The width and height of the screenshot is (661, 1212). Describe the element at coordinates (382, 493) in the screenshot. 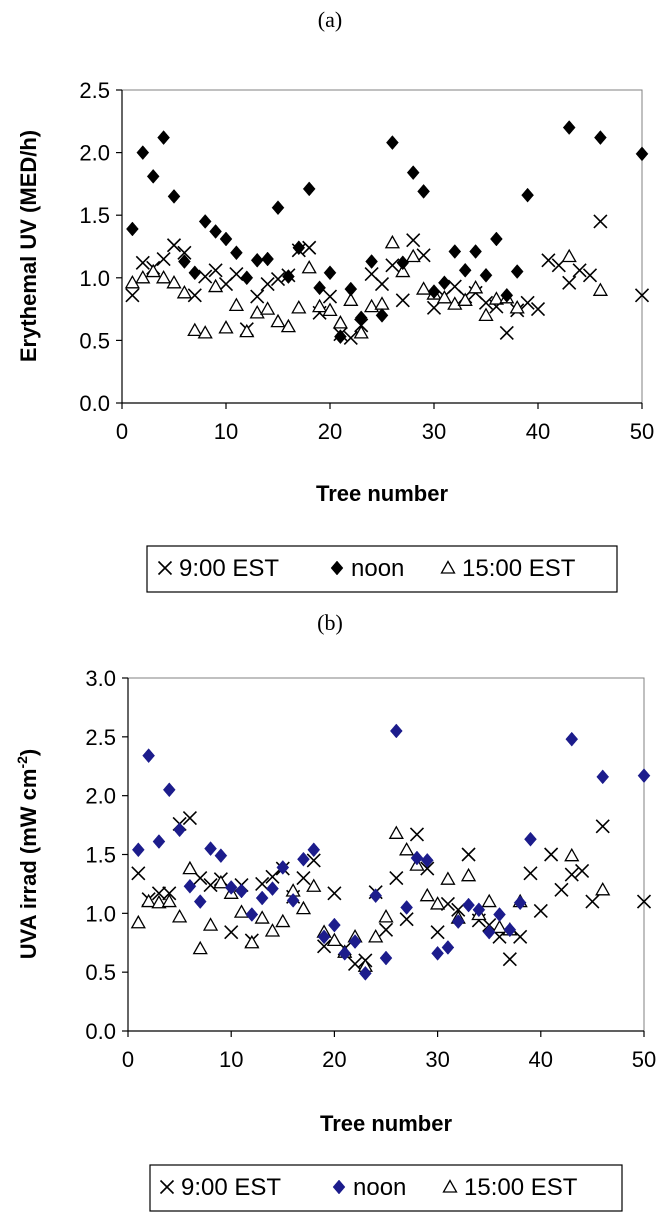

I see `x-axis-title-a: Tree number` at that location.